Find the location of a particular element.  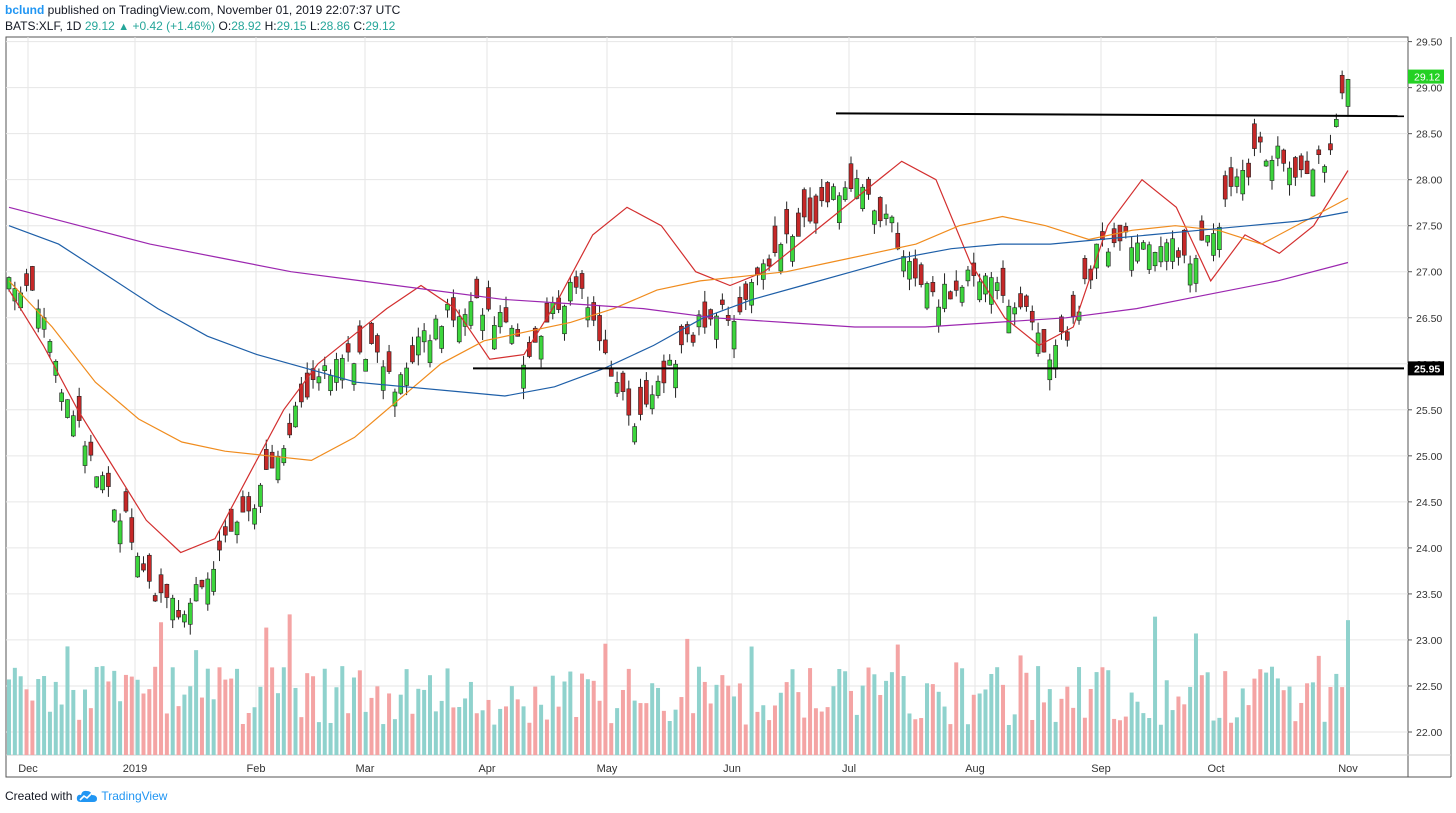

x-tick-label: Jul is located at coordinates (849, 769).